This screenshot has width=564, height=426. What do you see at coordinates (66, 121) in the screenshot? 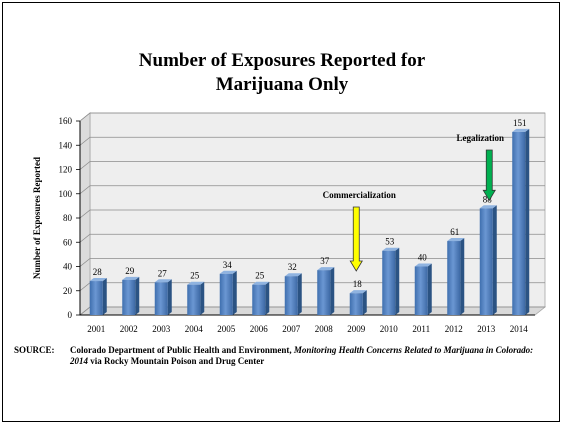
I see `y-tick-label: 160` at bounding box center [66, 121].